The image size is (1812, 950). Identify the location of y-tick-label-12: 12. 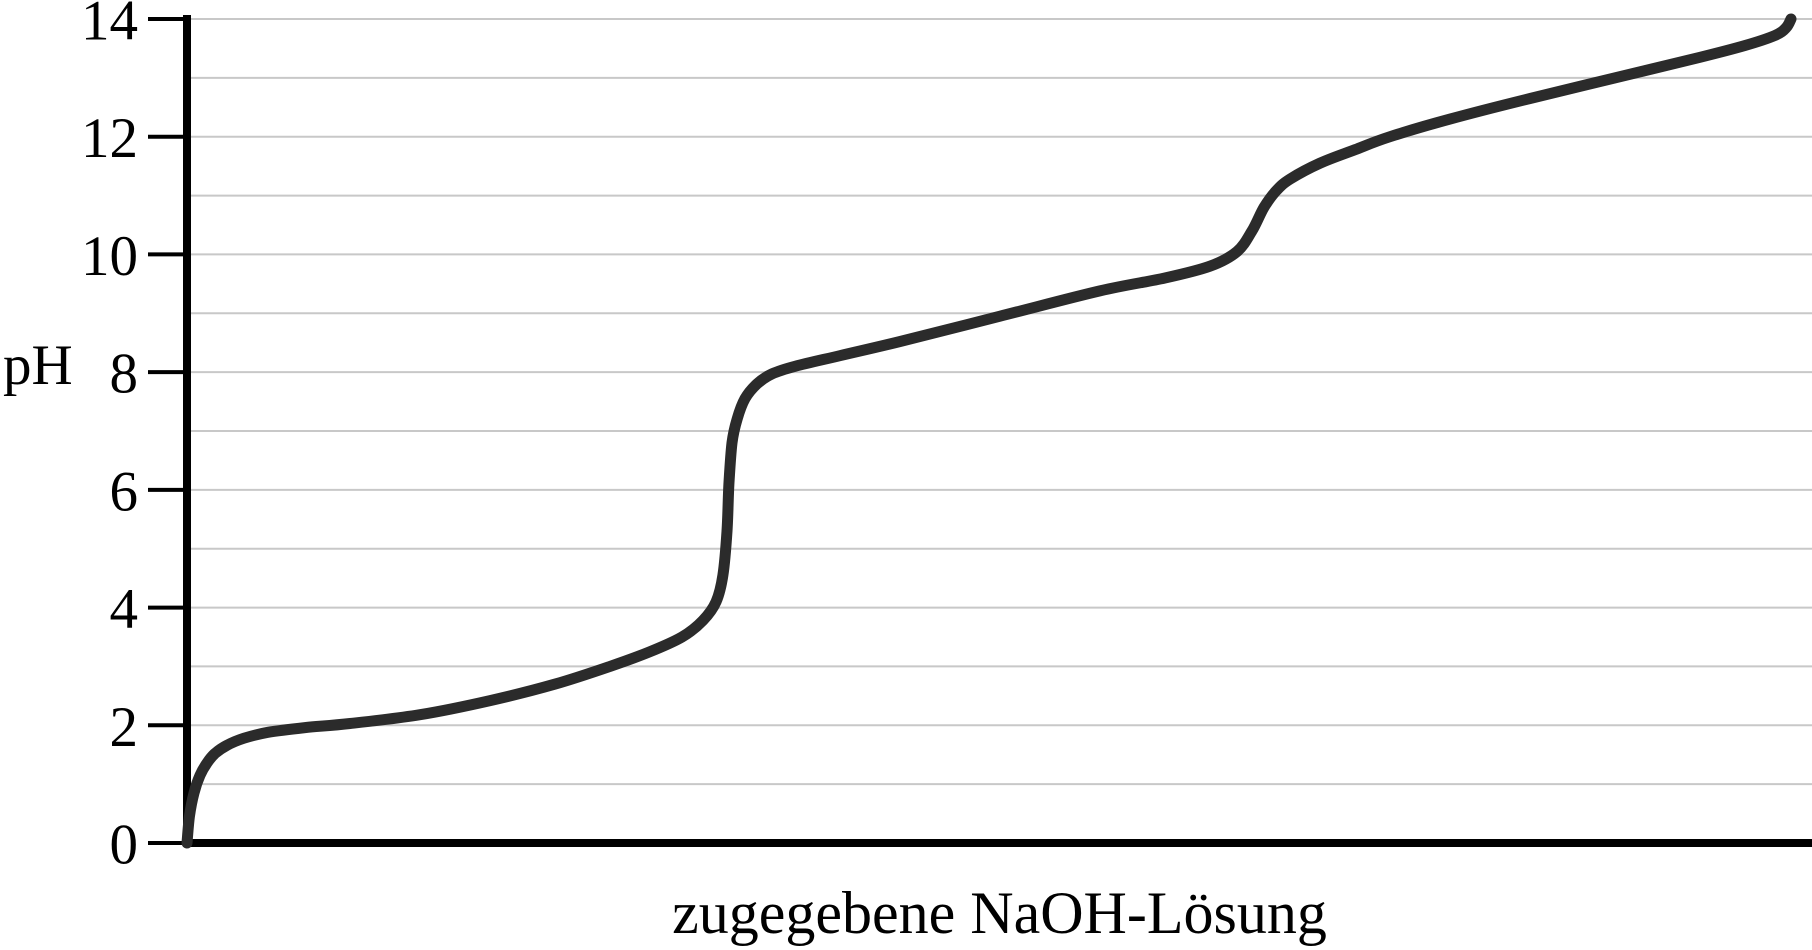
(109, 138).